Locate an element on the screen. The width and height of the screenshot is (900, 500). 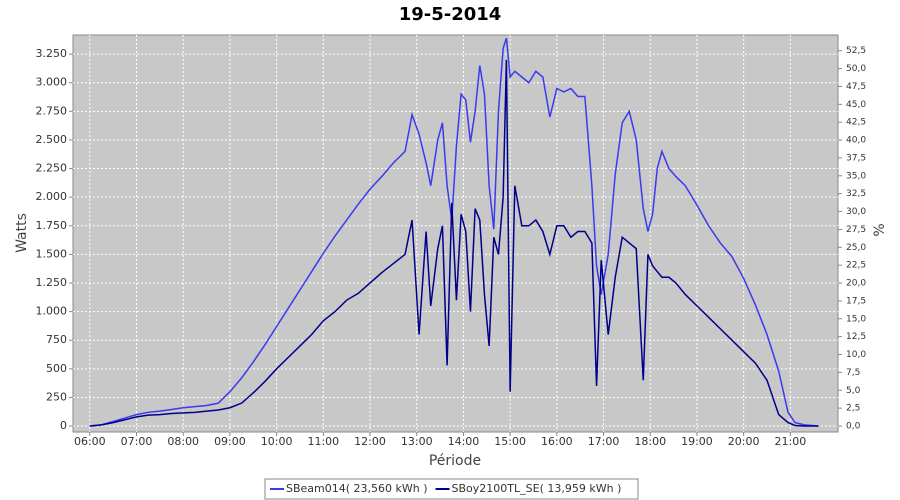
y2-tick-label: 45,0 is located at coordinates (856, 105).